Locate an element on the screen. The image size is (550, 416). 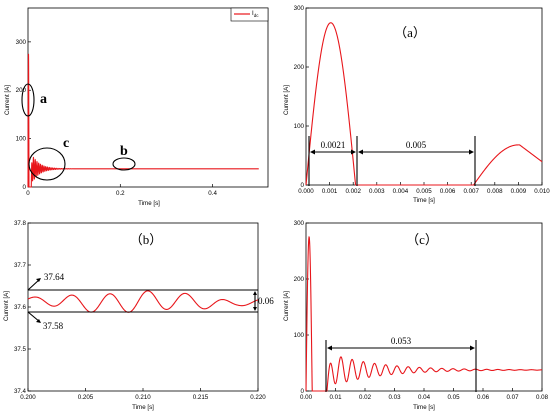
b-xtick-label-2: 0.210 is located at coordinates (143, 397).